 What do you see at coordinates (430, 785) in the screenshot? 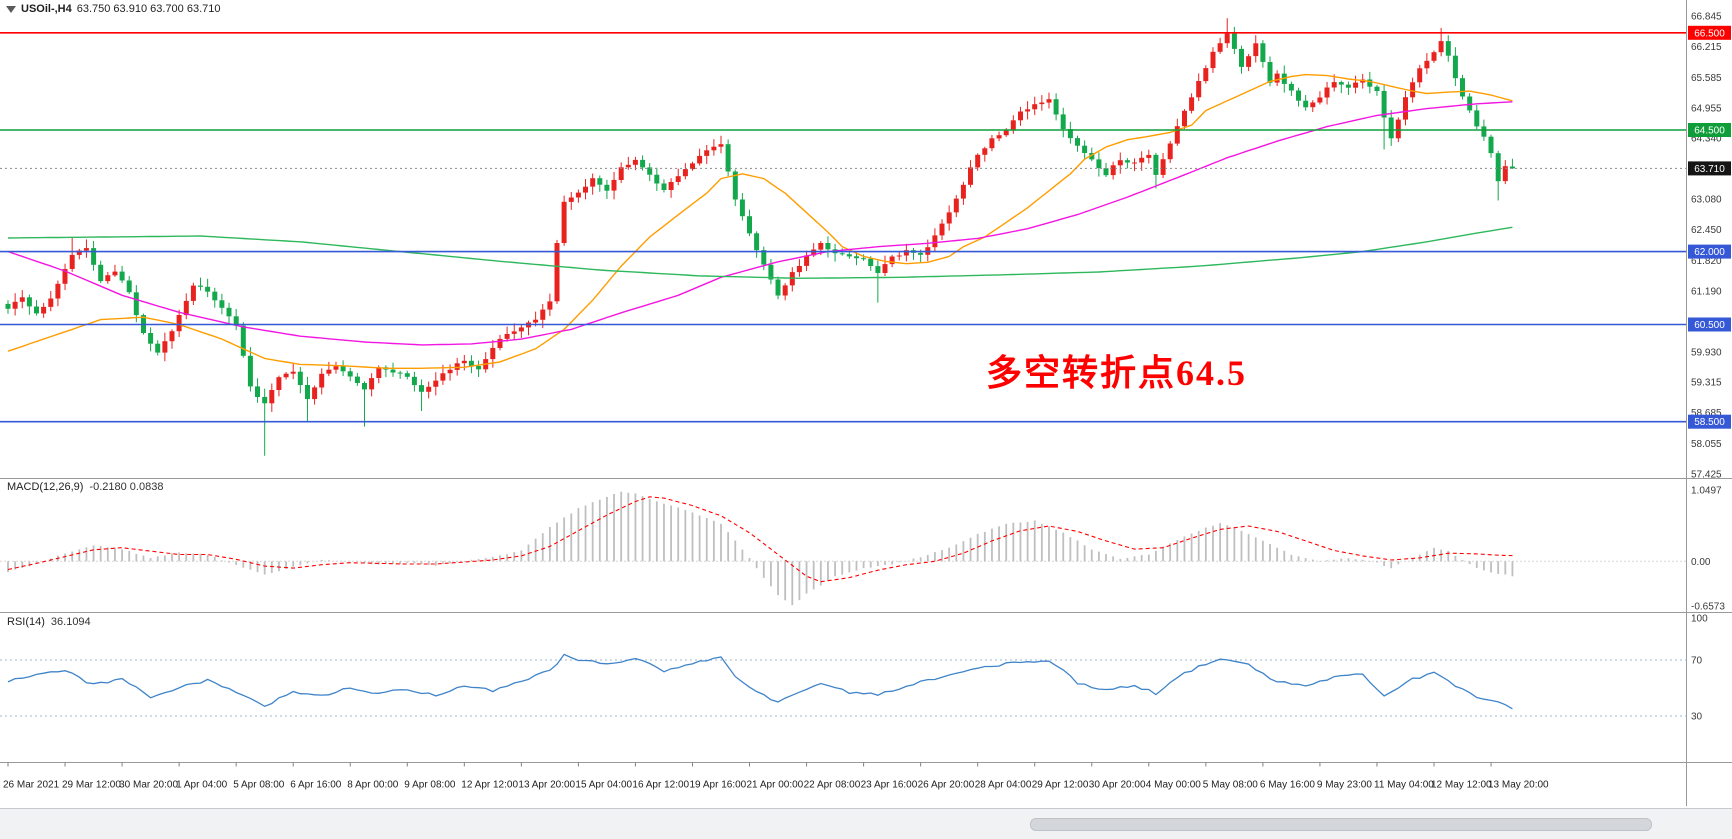
I see `time-axis-label: 9 Apr 08:00` at bounding box center [430, 785].